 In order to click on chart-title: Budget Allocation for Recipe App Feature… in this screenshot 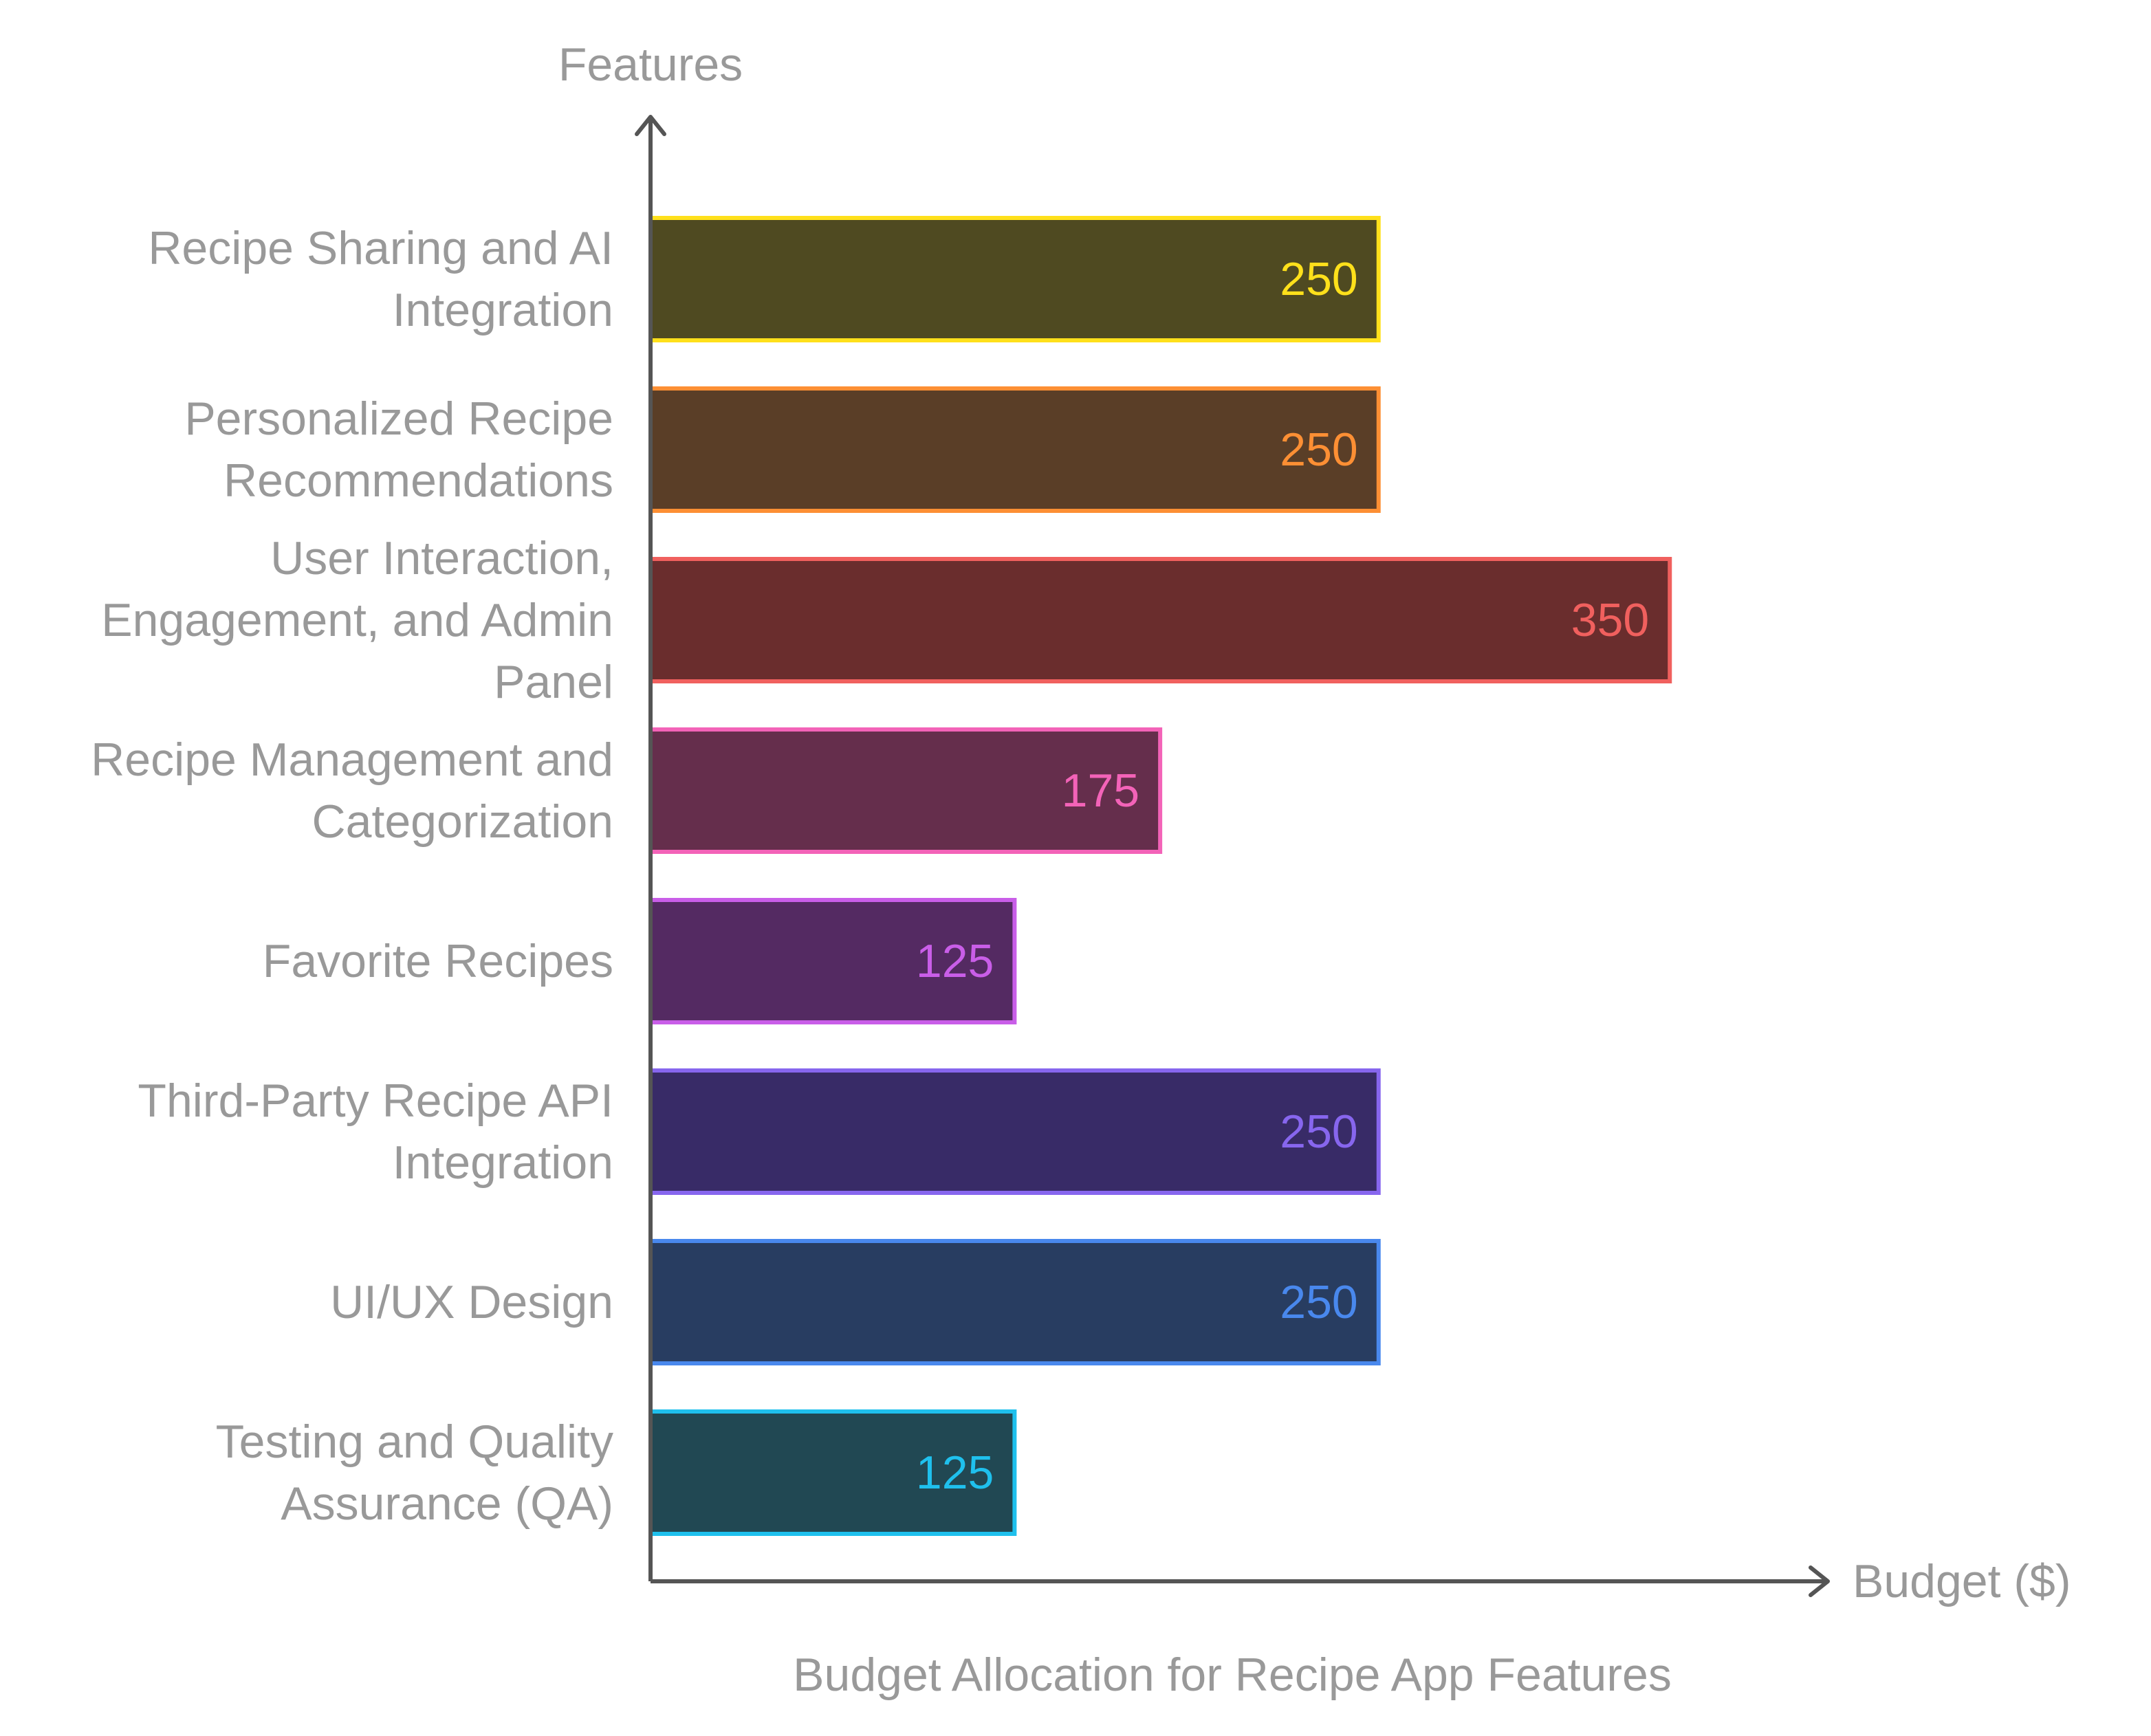, I will do `click(1232, 1675)`.